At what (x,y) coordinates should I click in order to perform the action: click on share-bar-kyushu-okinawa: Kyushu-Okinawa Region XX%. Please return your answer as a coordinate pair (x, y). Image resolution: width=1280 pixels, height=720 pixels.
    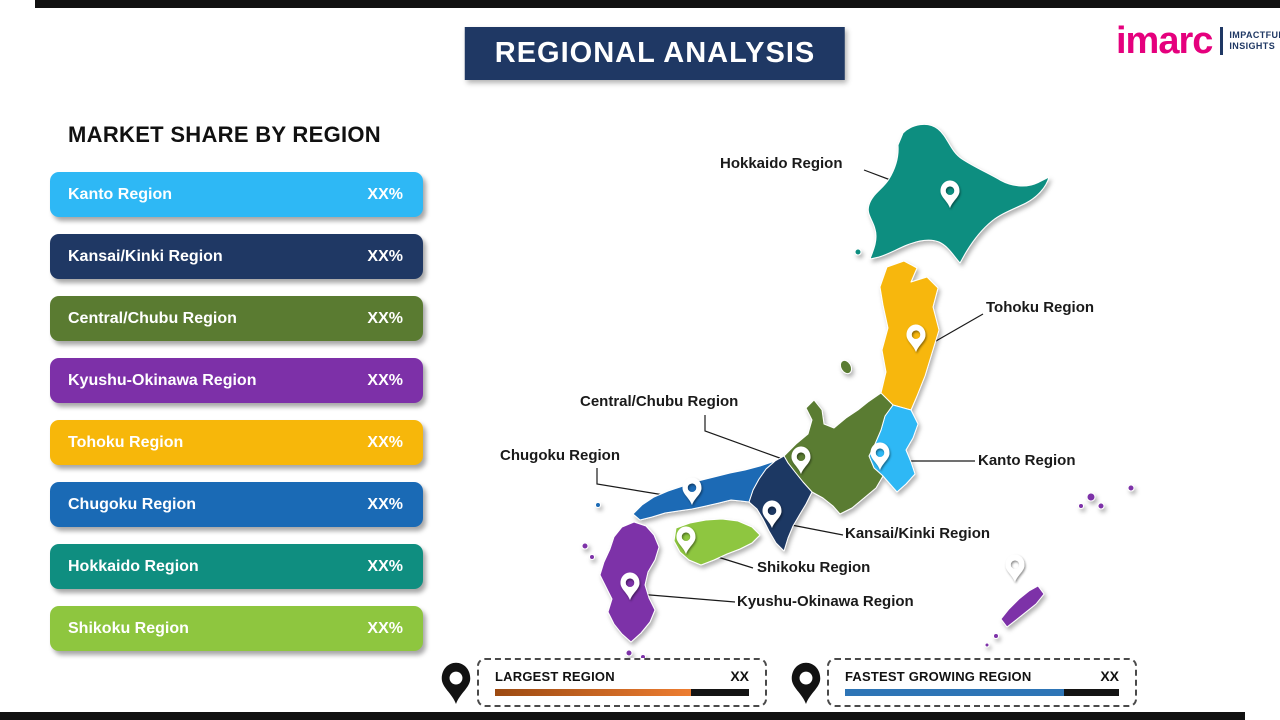
    Looking at the image, I should click on (236, 380).